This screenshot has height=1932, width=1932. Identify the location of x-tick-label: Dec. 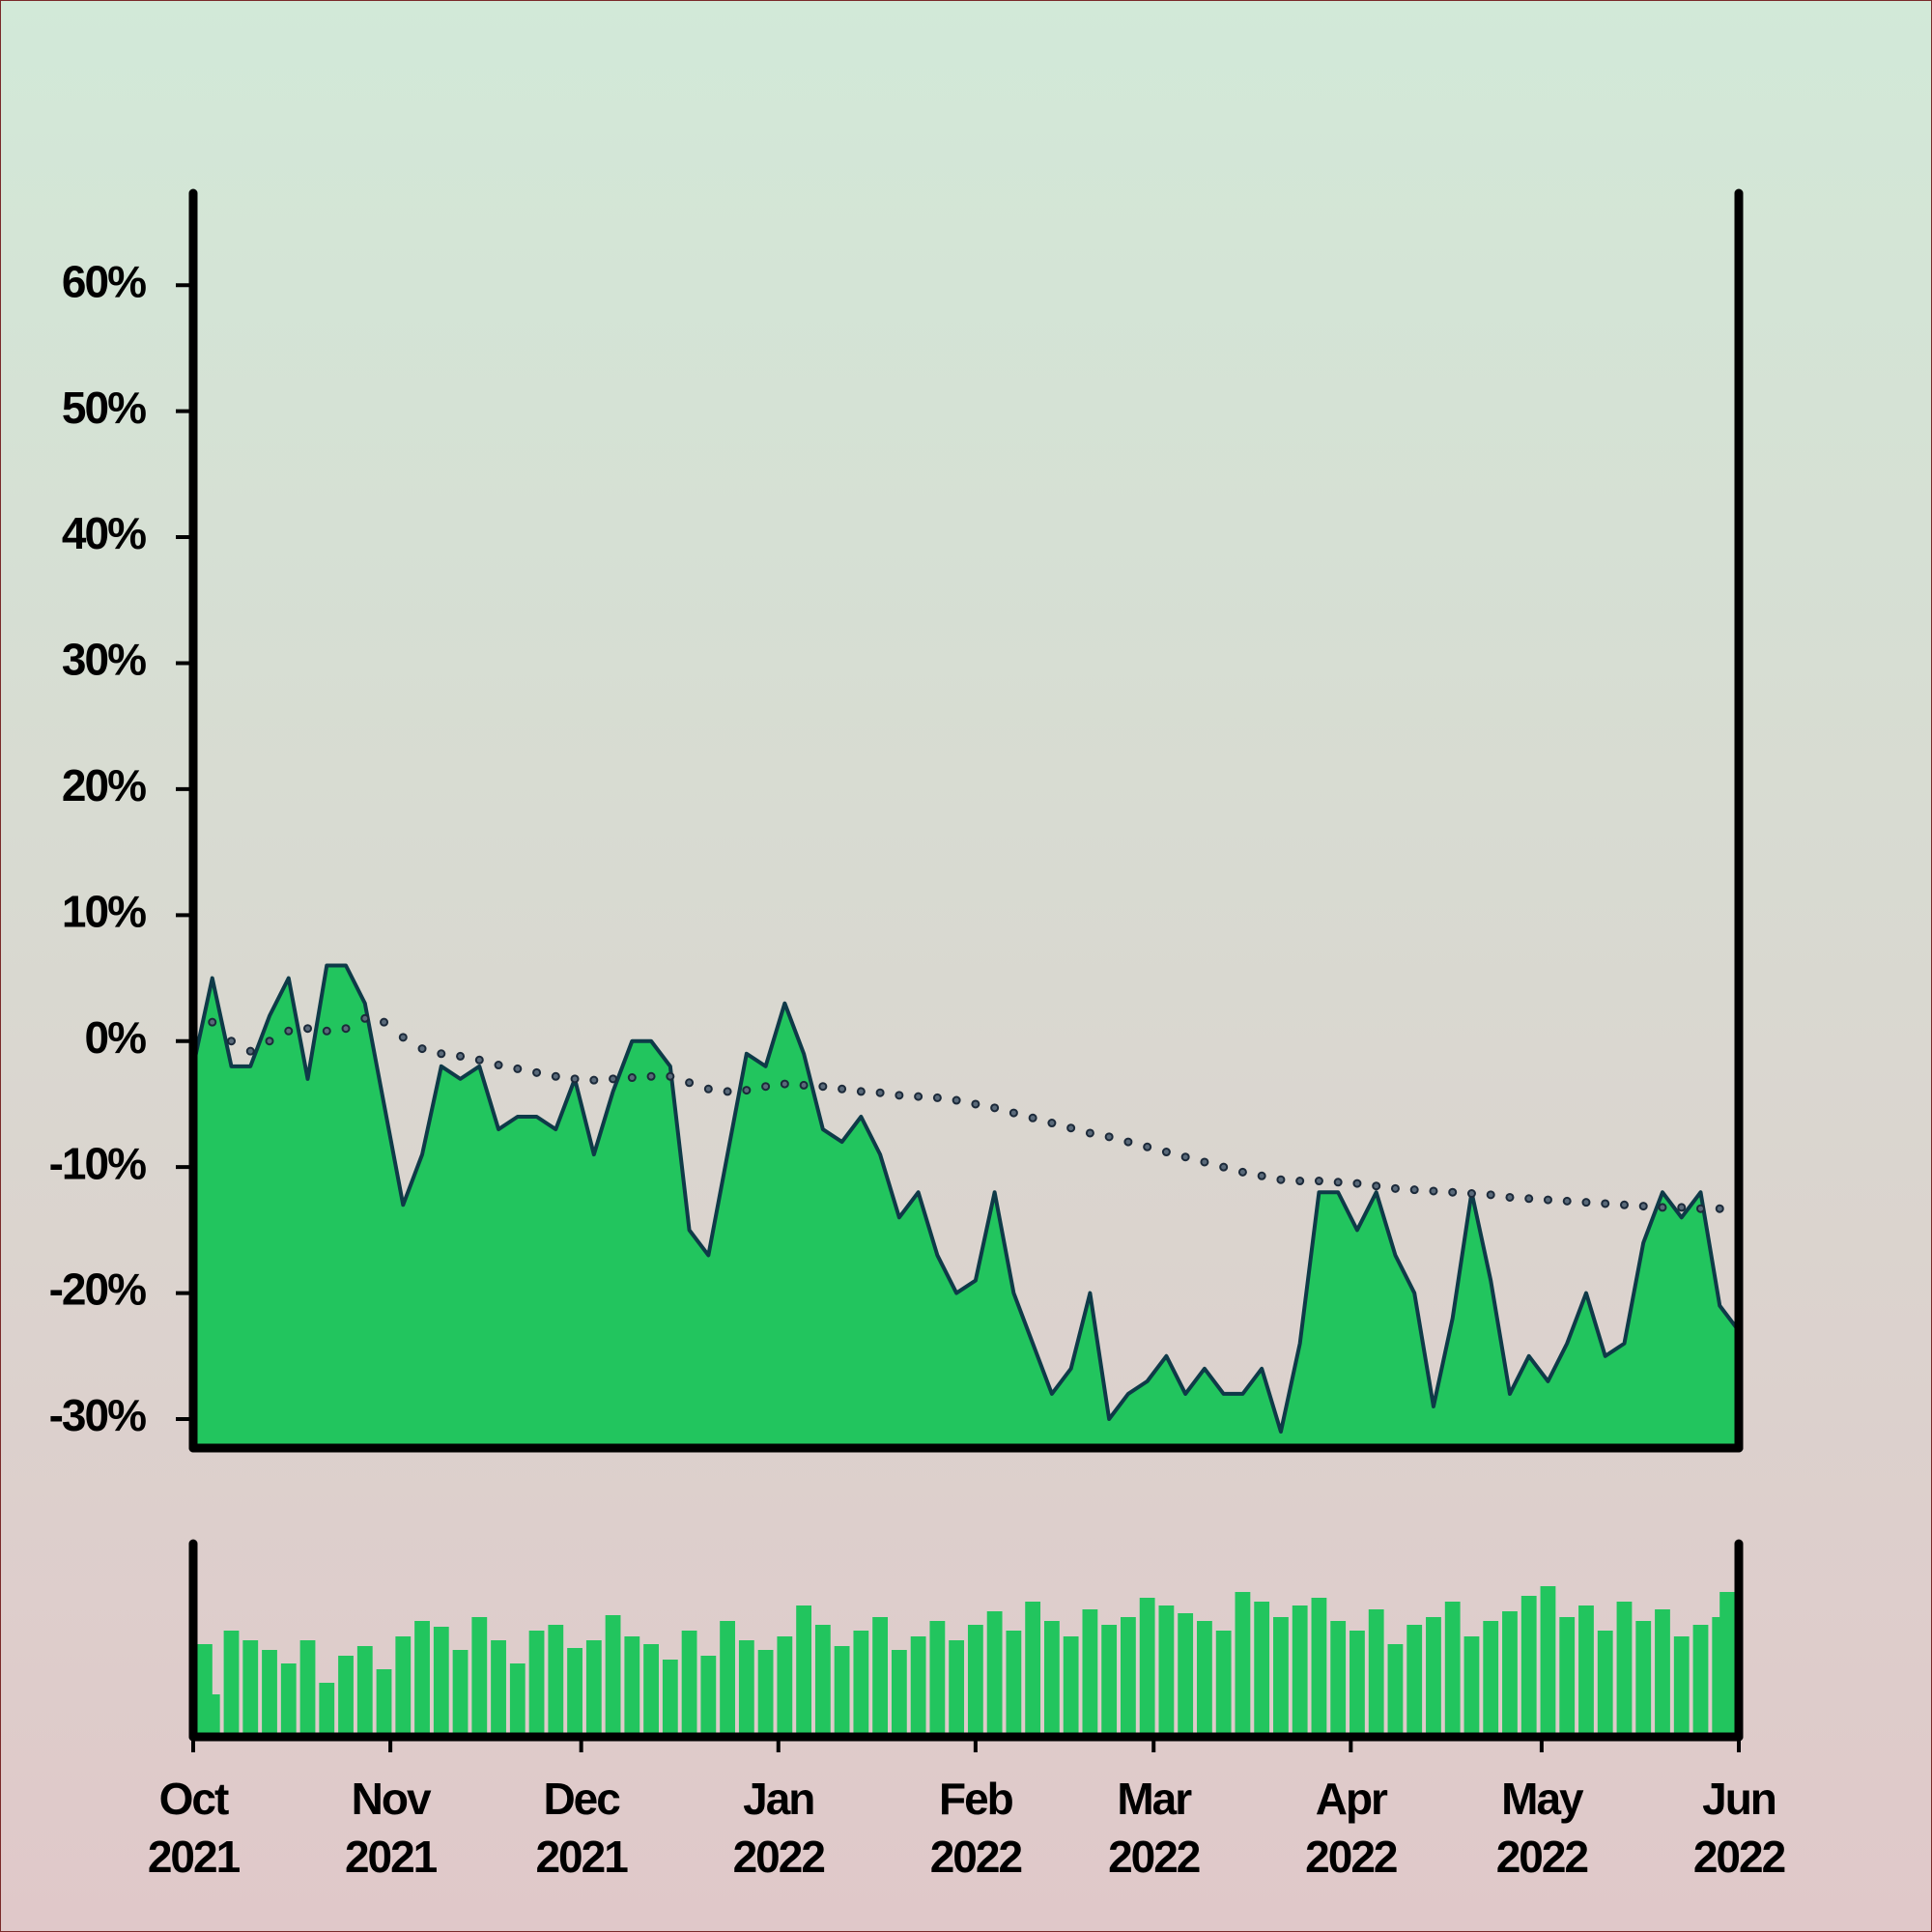
(581, 1799).